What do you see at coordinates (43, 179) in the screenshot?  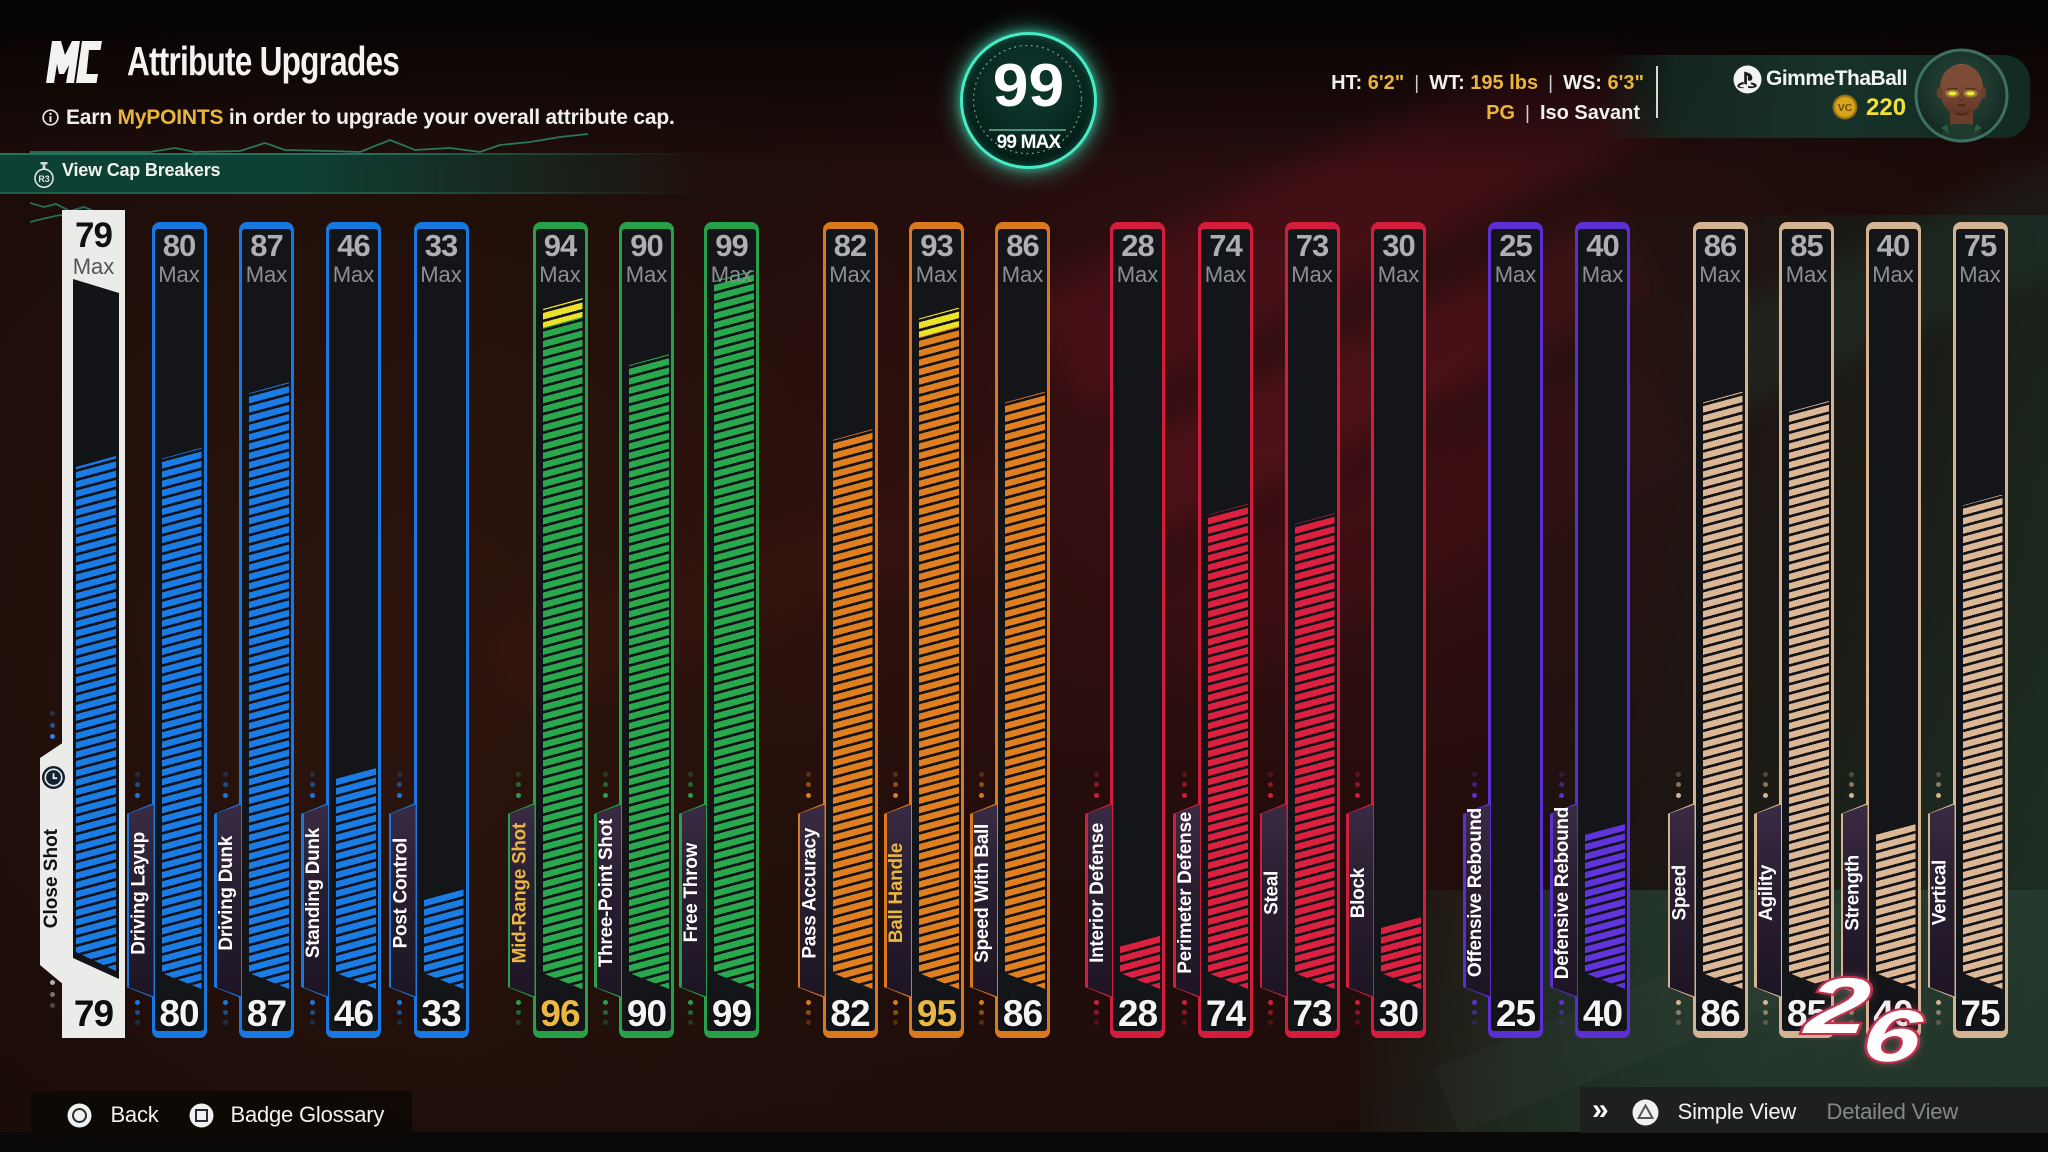 I see `svg-text: R3` at bounding box center [43, 179].